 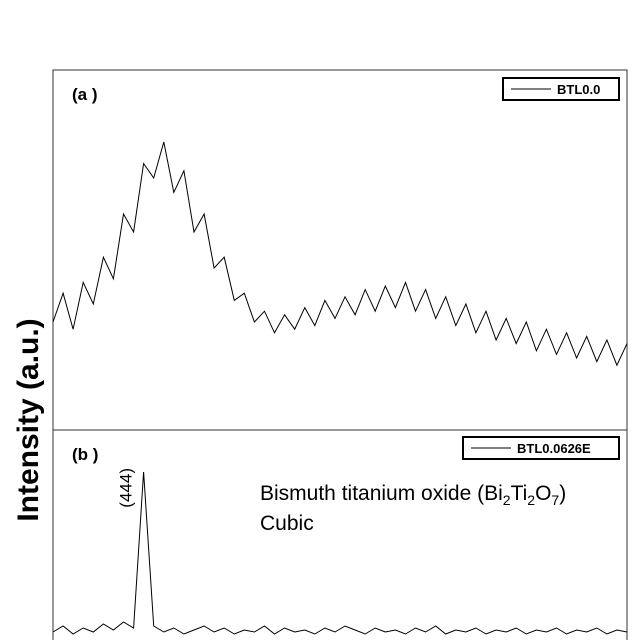 I want to click on annotation: Cubic, so click(x=287, y=523).